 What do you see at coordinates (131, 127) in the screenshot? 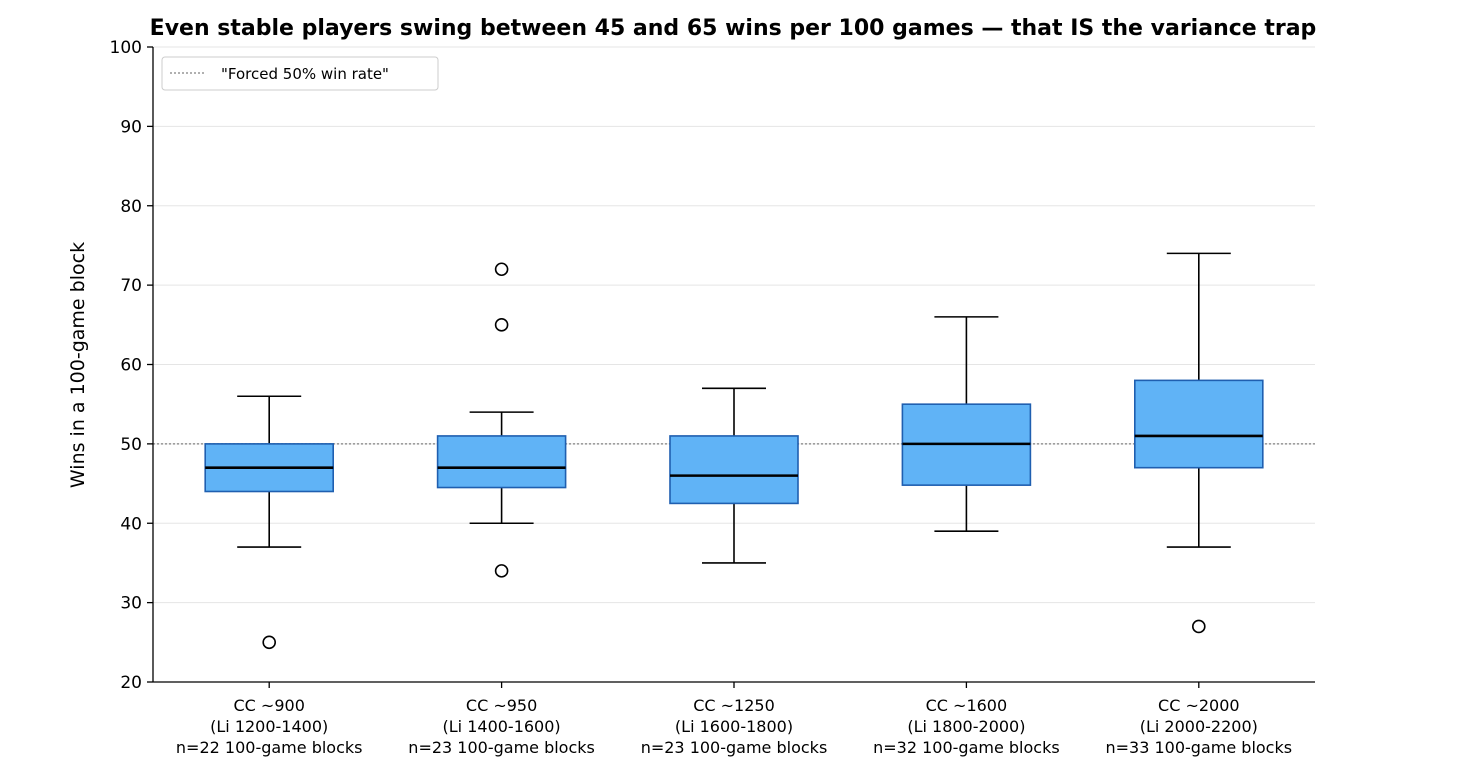
I see `y-tick-label: 90` at bounding box center [131, 127].